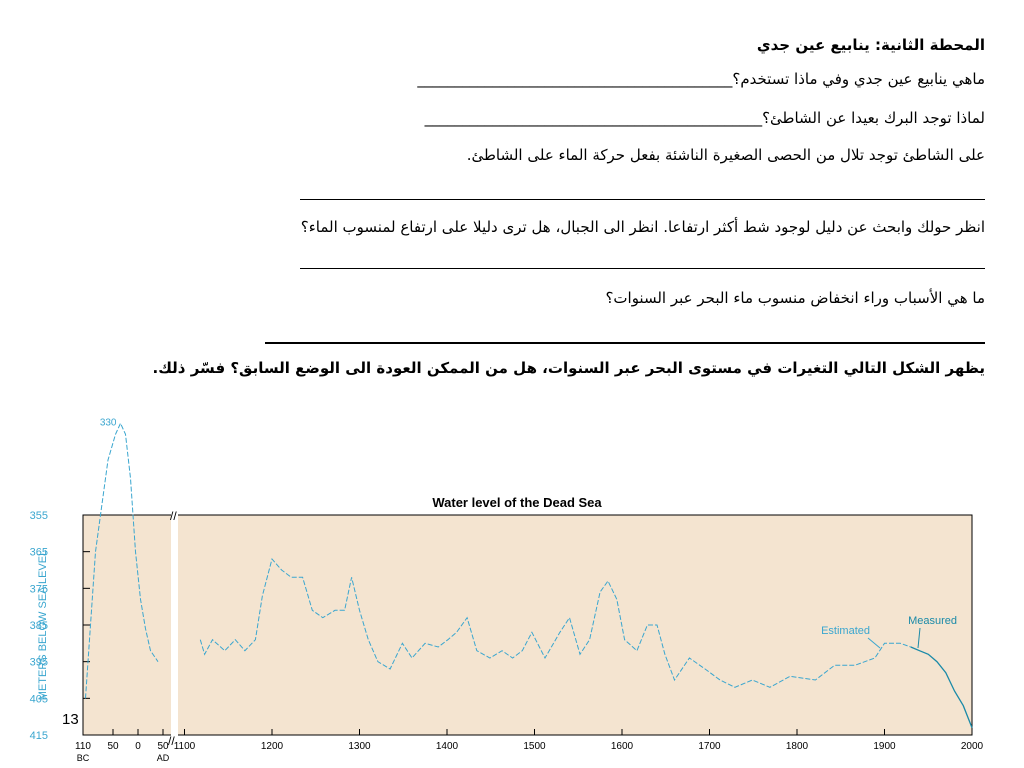 This screenshot has height=768, width=1024. What do you see at coordinates (138, 746) in the screenshot?
I see `x-tick-label: 0` at bounding box center [138, 746].